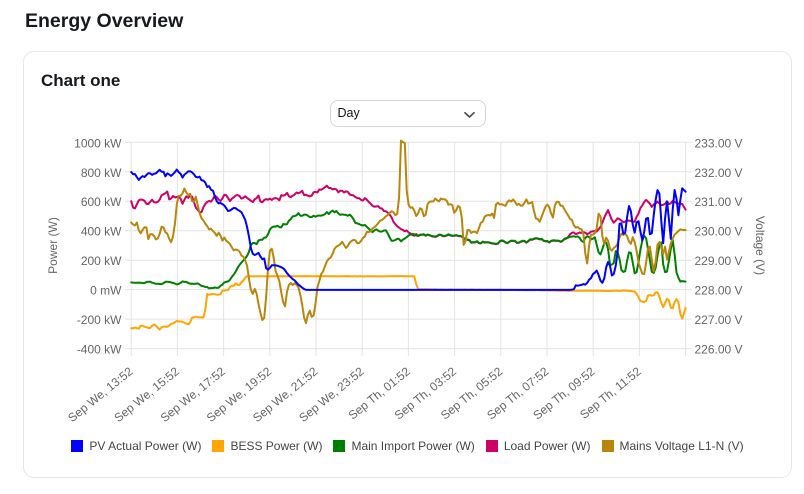 The height and width of the screenshot is (494, 804). What do you see at coordinates (101, 202) in the screenshot?
I see `svg-text: 600 kW` at bounding box center [101, 202].